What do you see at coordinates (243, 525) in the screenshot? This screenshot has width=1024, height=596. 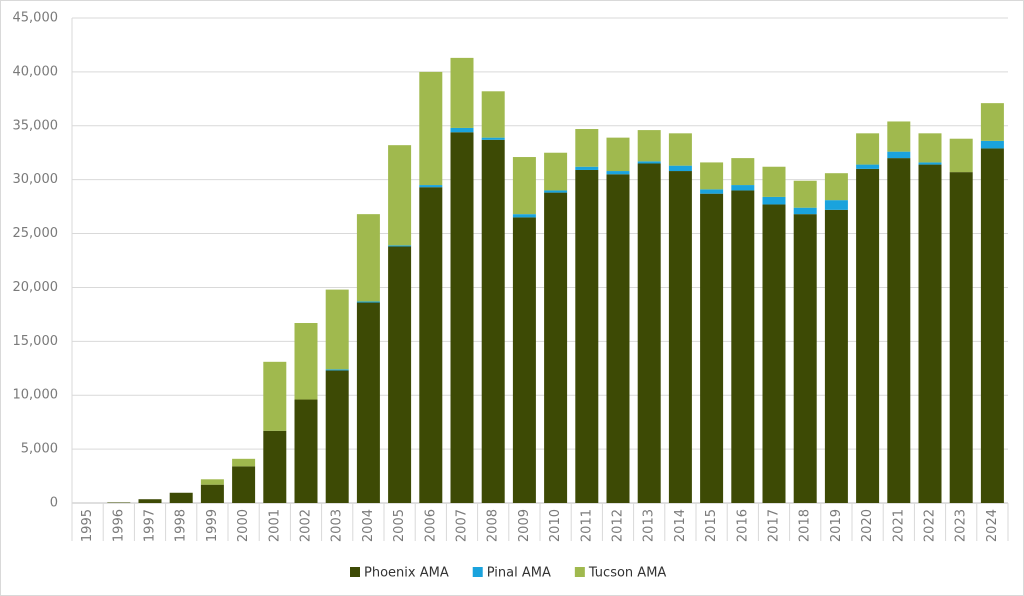 I see `x-tick-label: 2000` at bounding box center [243, 525].